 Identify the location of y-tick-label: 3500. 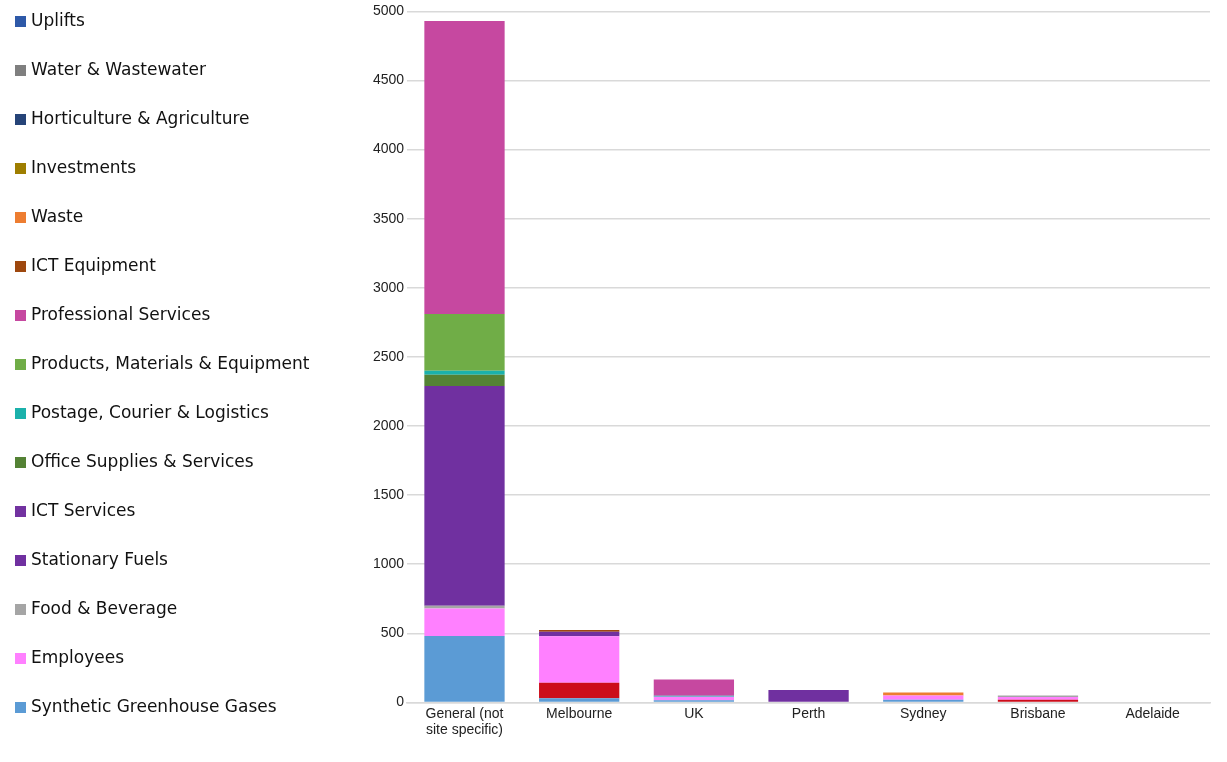
(388, 217).